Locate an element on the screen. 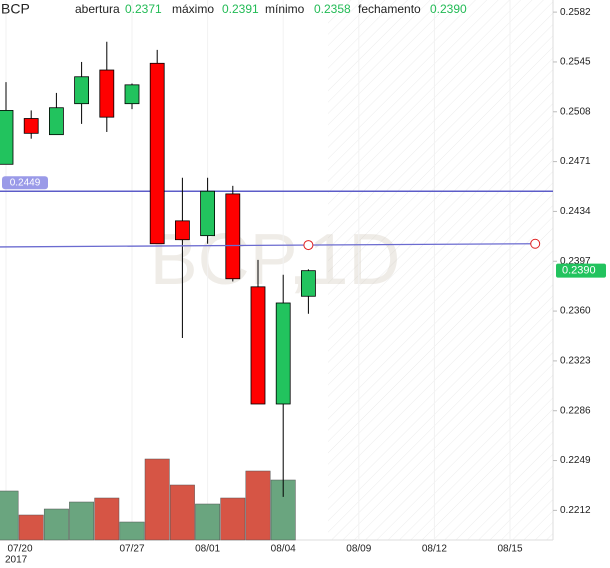 This screenshot has height=568, width=610. header-value: 0.2391 is located at coordinates (240, 9).